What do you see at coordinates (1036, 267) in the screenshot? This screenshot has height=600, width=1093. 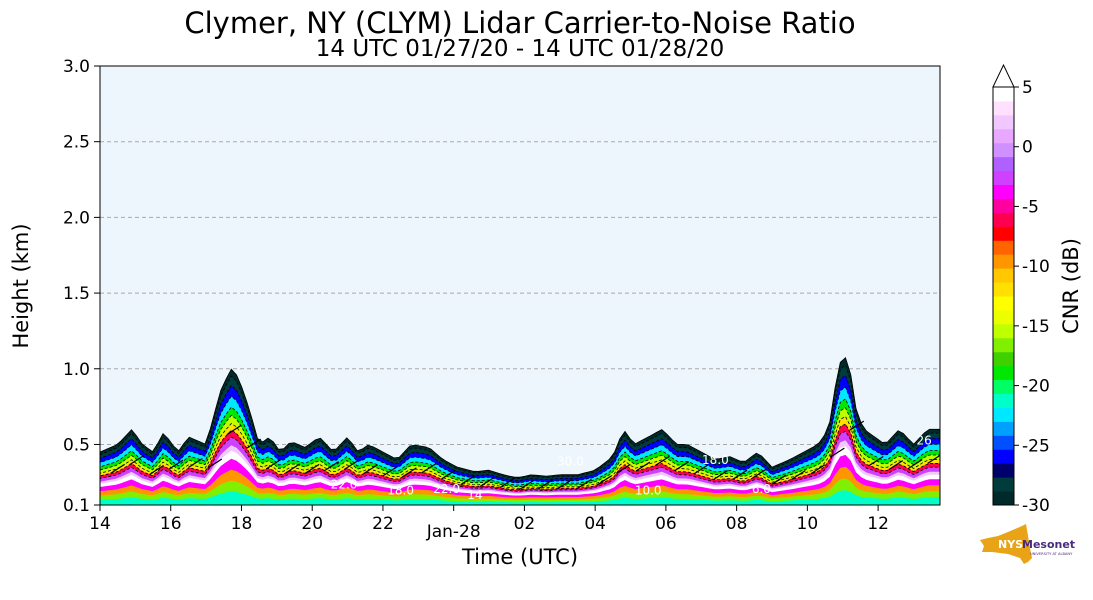 I see `colorbar-tick-label: -10` at bounding box center [1036, 267].